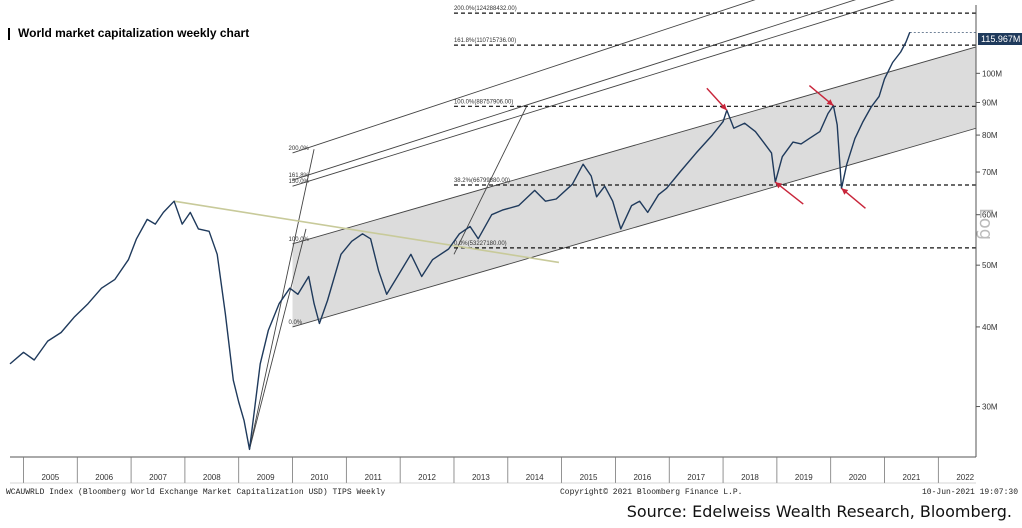 The height and width of the screenshot is (528, 1022). Describe the element at coordinates (266, 477) in the screenshot. I see `x-tick-label: 2009` at that location.